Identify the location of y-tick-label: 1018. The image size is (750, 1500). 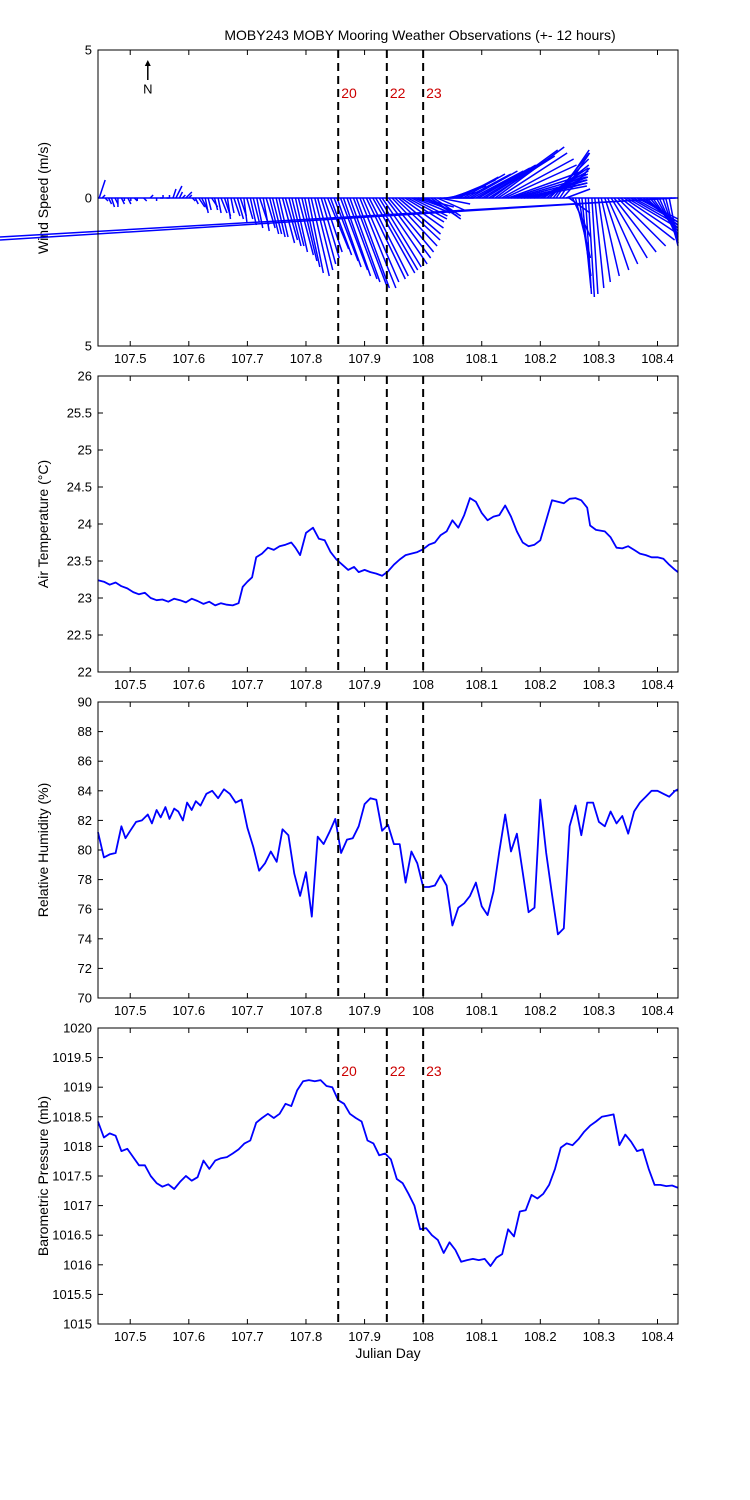
(77, 1146).